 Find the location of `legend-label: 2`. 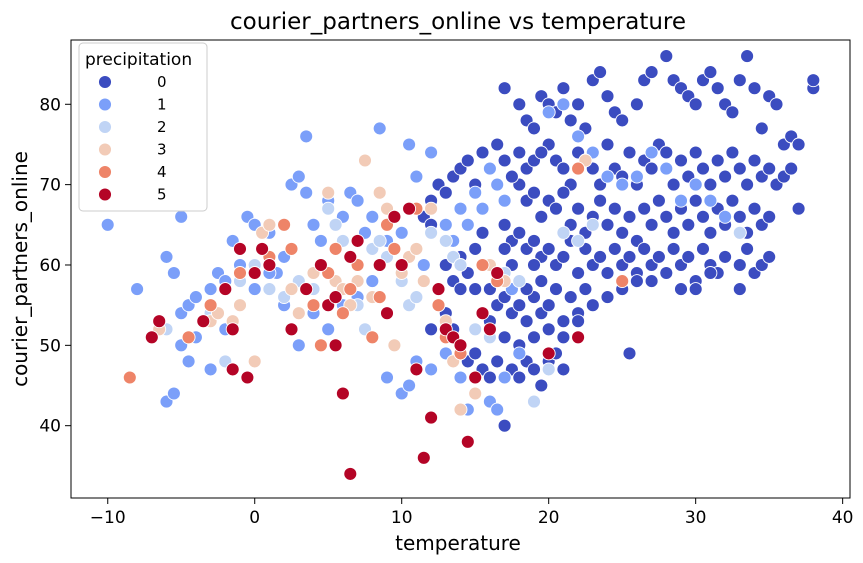

legend-label: 2 is located at coordinates (162, 127).